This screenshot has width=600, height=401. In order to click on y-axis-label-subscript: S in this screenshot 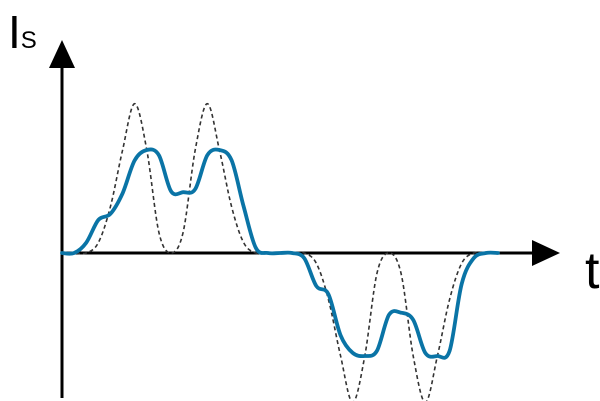, I will do `click(29, 40)`.